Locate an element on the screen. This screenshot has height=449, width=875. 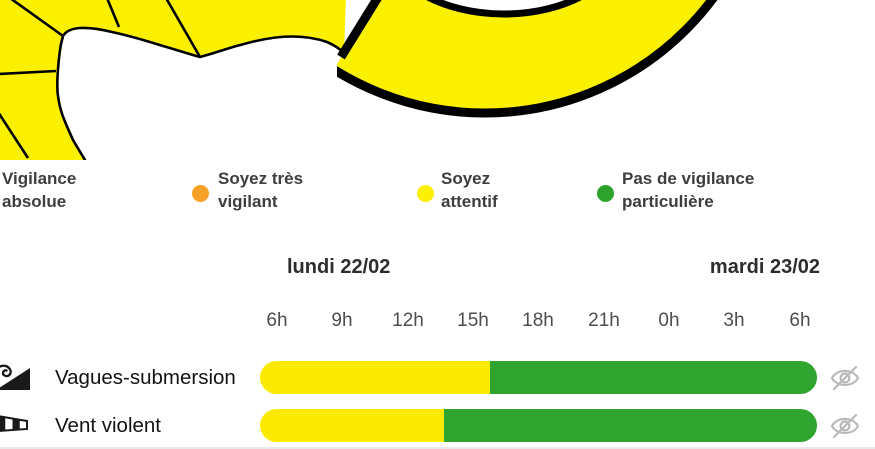
legend-item-pas-de-vigilance: Pas de vigilance particulière is located at coordinates (675, 190).